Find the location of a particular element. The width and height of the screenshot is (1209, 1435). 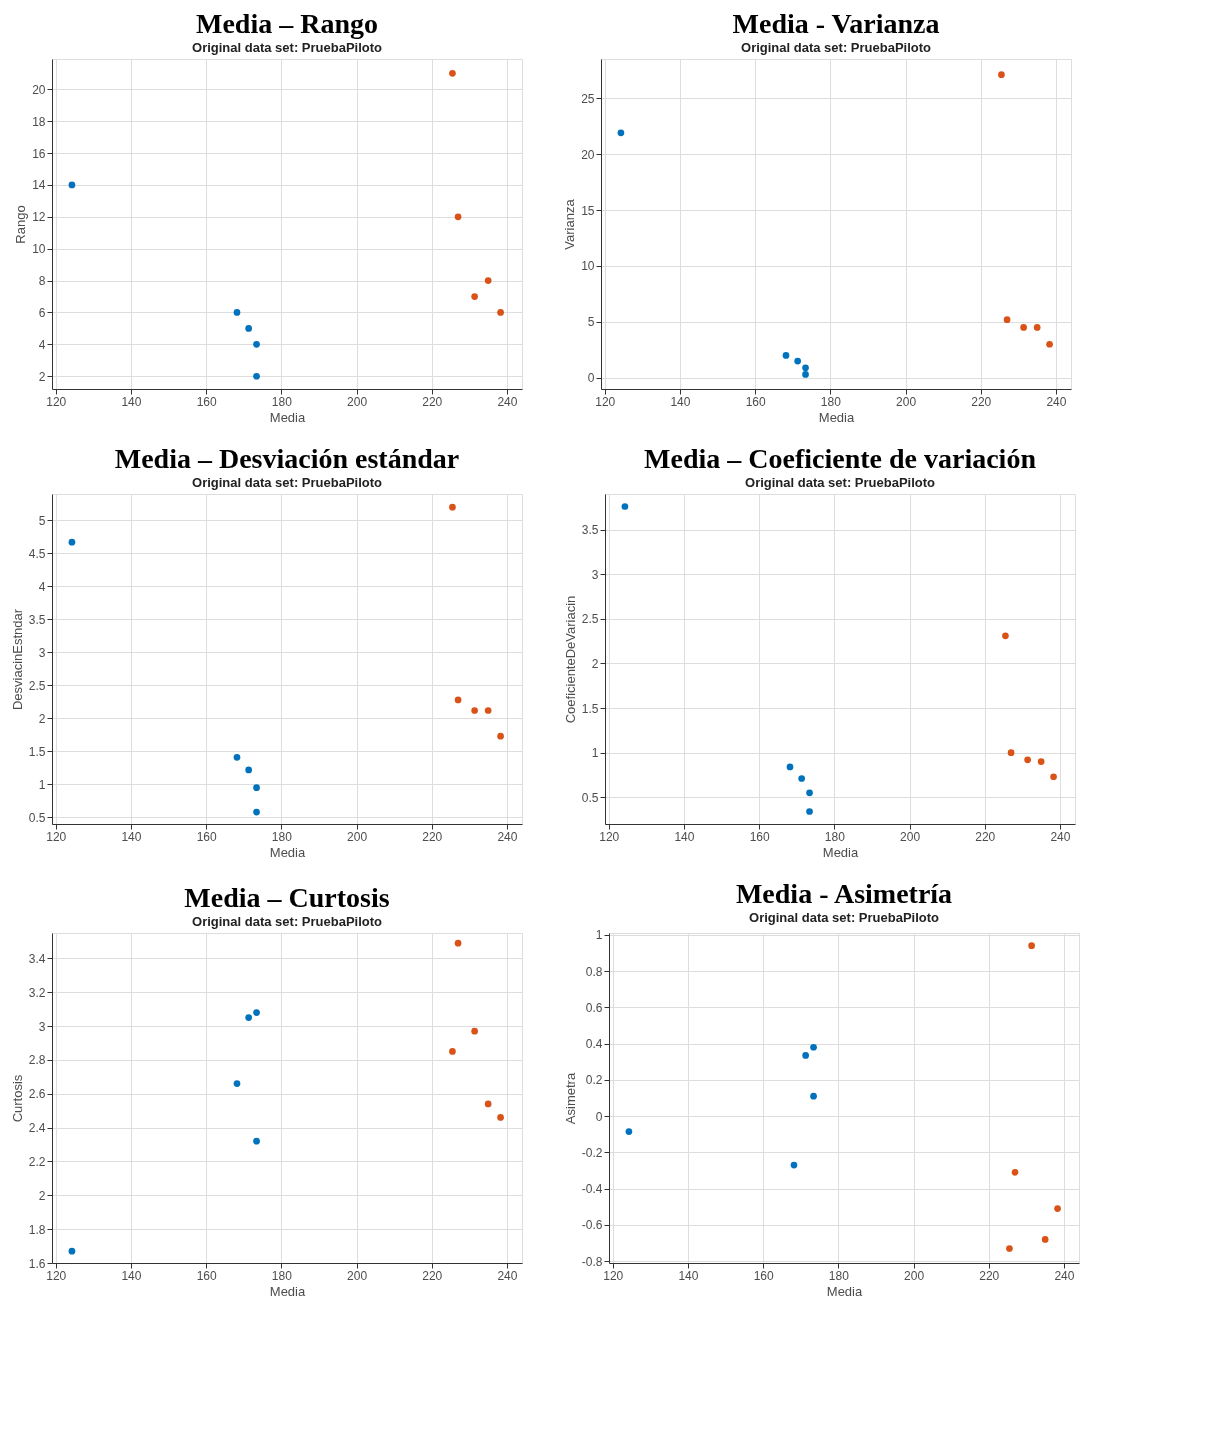

y-axis-title: Rango is located at coordinates (21, 224).